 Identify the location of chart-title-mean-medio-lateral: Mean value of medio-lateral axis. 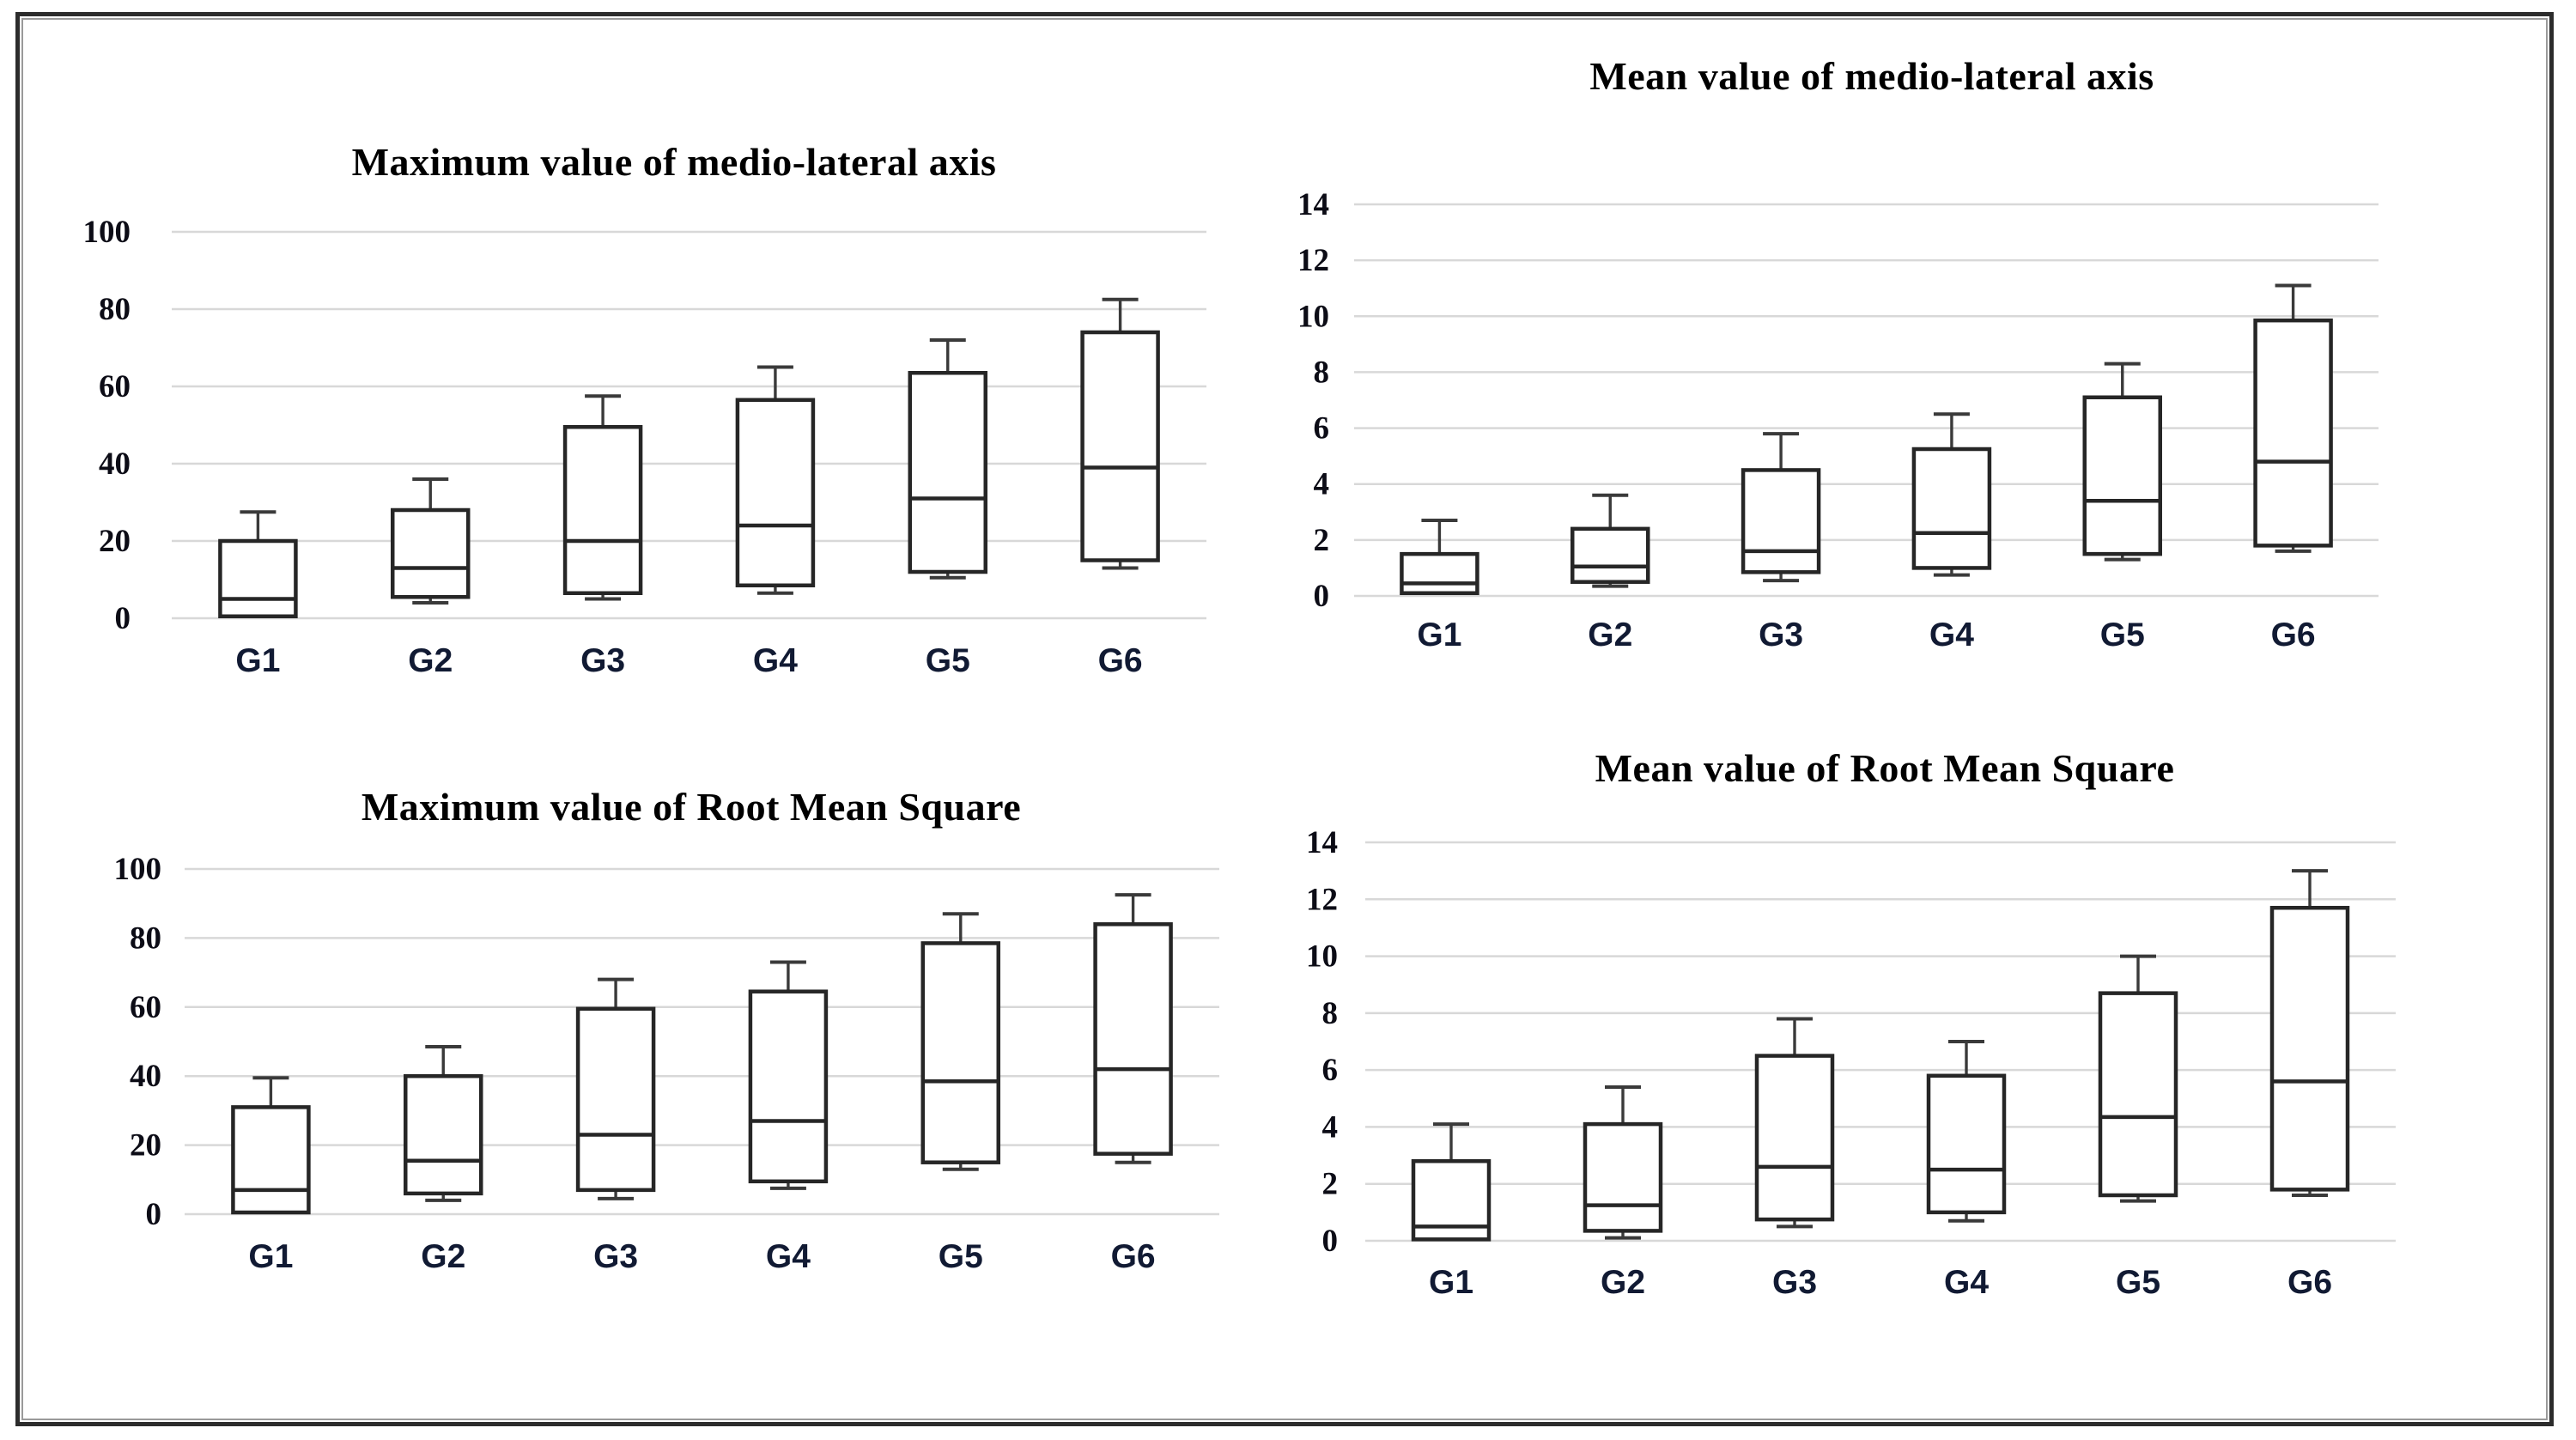
(1872, 76).